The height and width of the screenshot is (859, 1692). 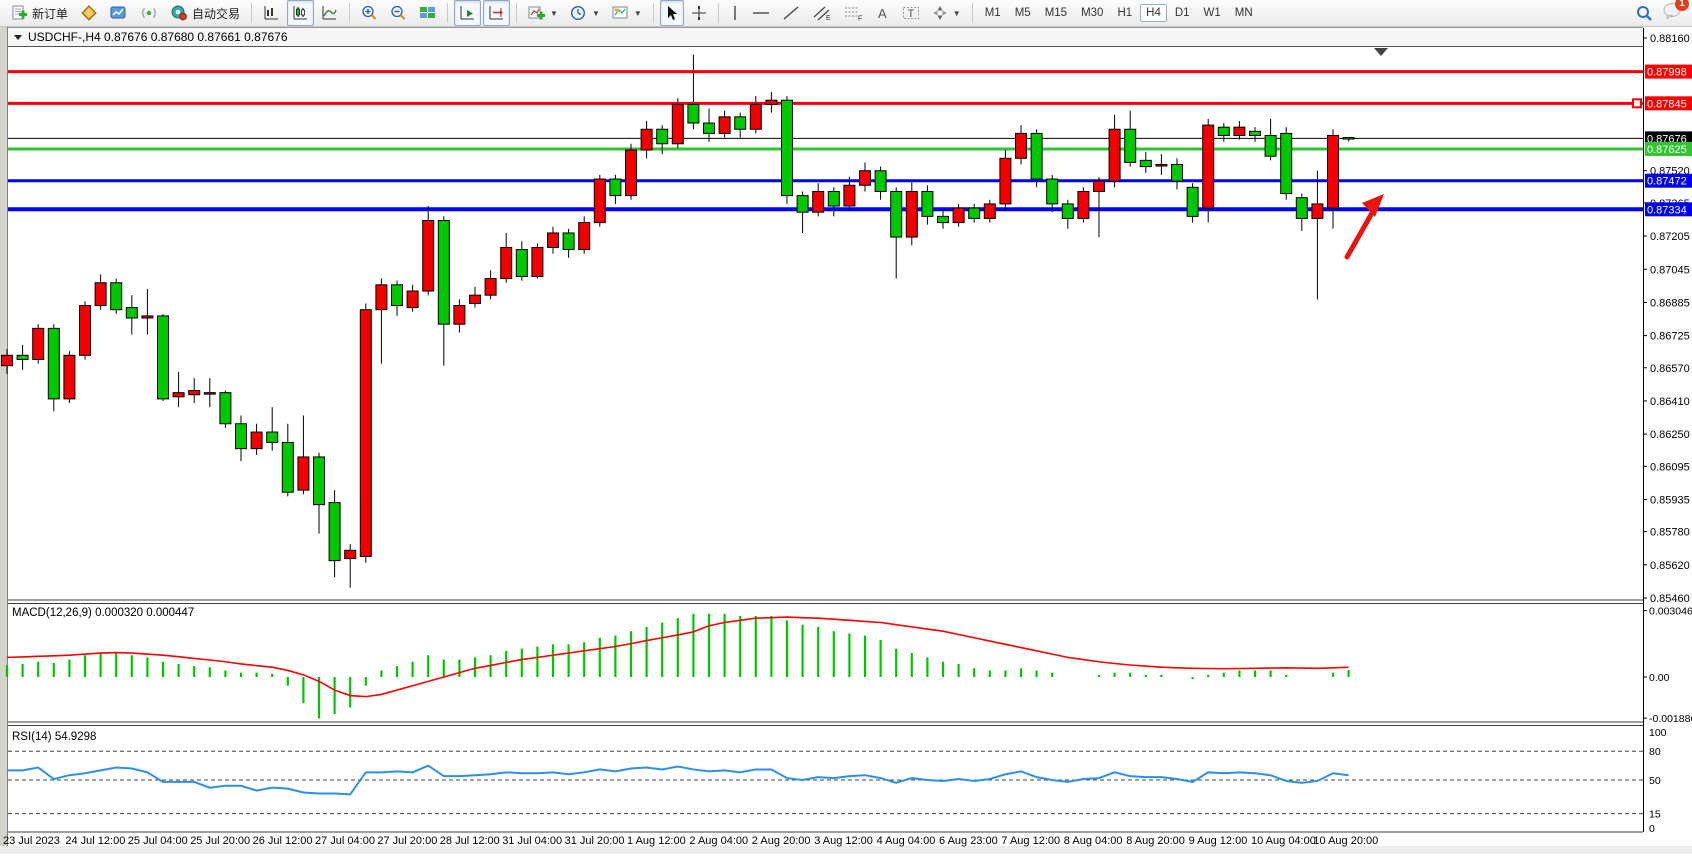 I want to click on title-bar-background, so click(x=825, y=37).